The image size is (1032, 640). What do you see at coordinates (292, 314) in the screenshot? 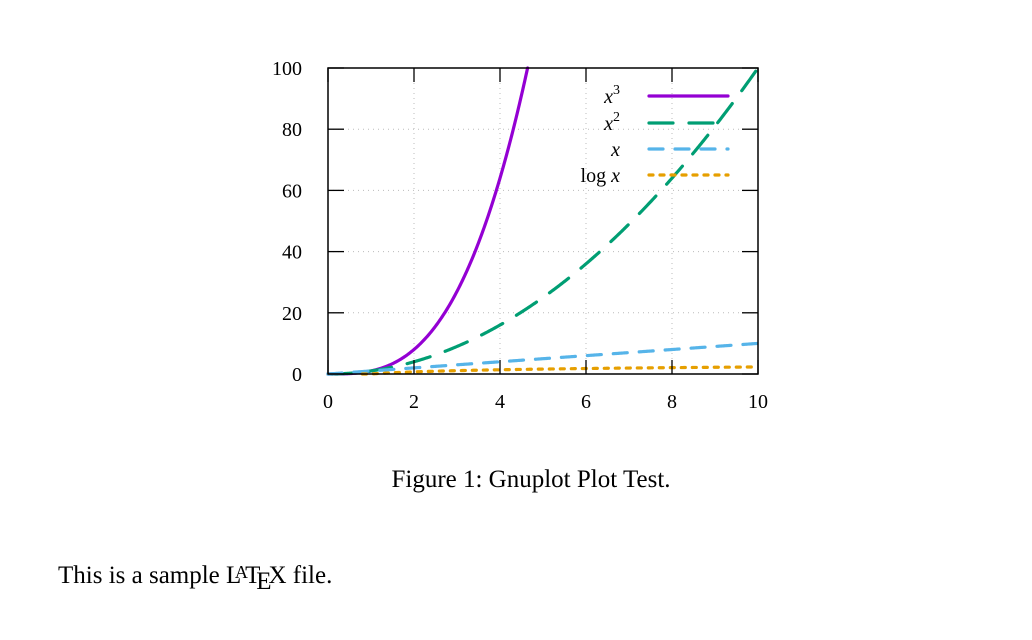
I see `y-tick-label: 20` at bounding box center [292, 314].